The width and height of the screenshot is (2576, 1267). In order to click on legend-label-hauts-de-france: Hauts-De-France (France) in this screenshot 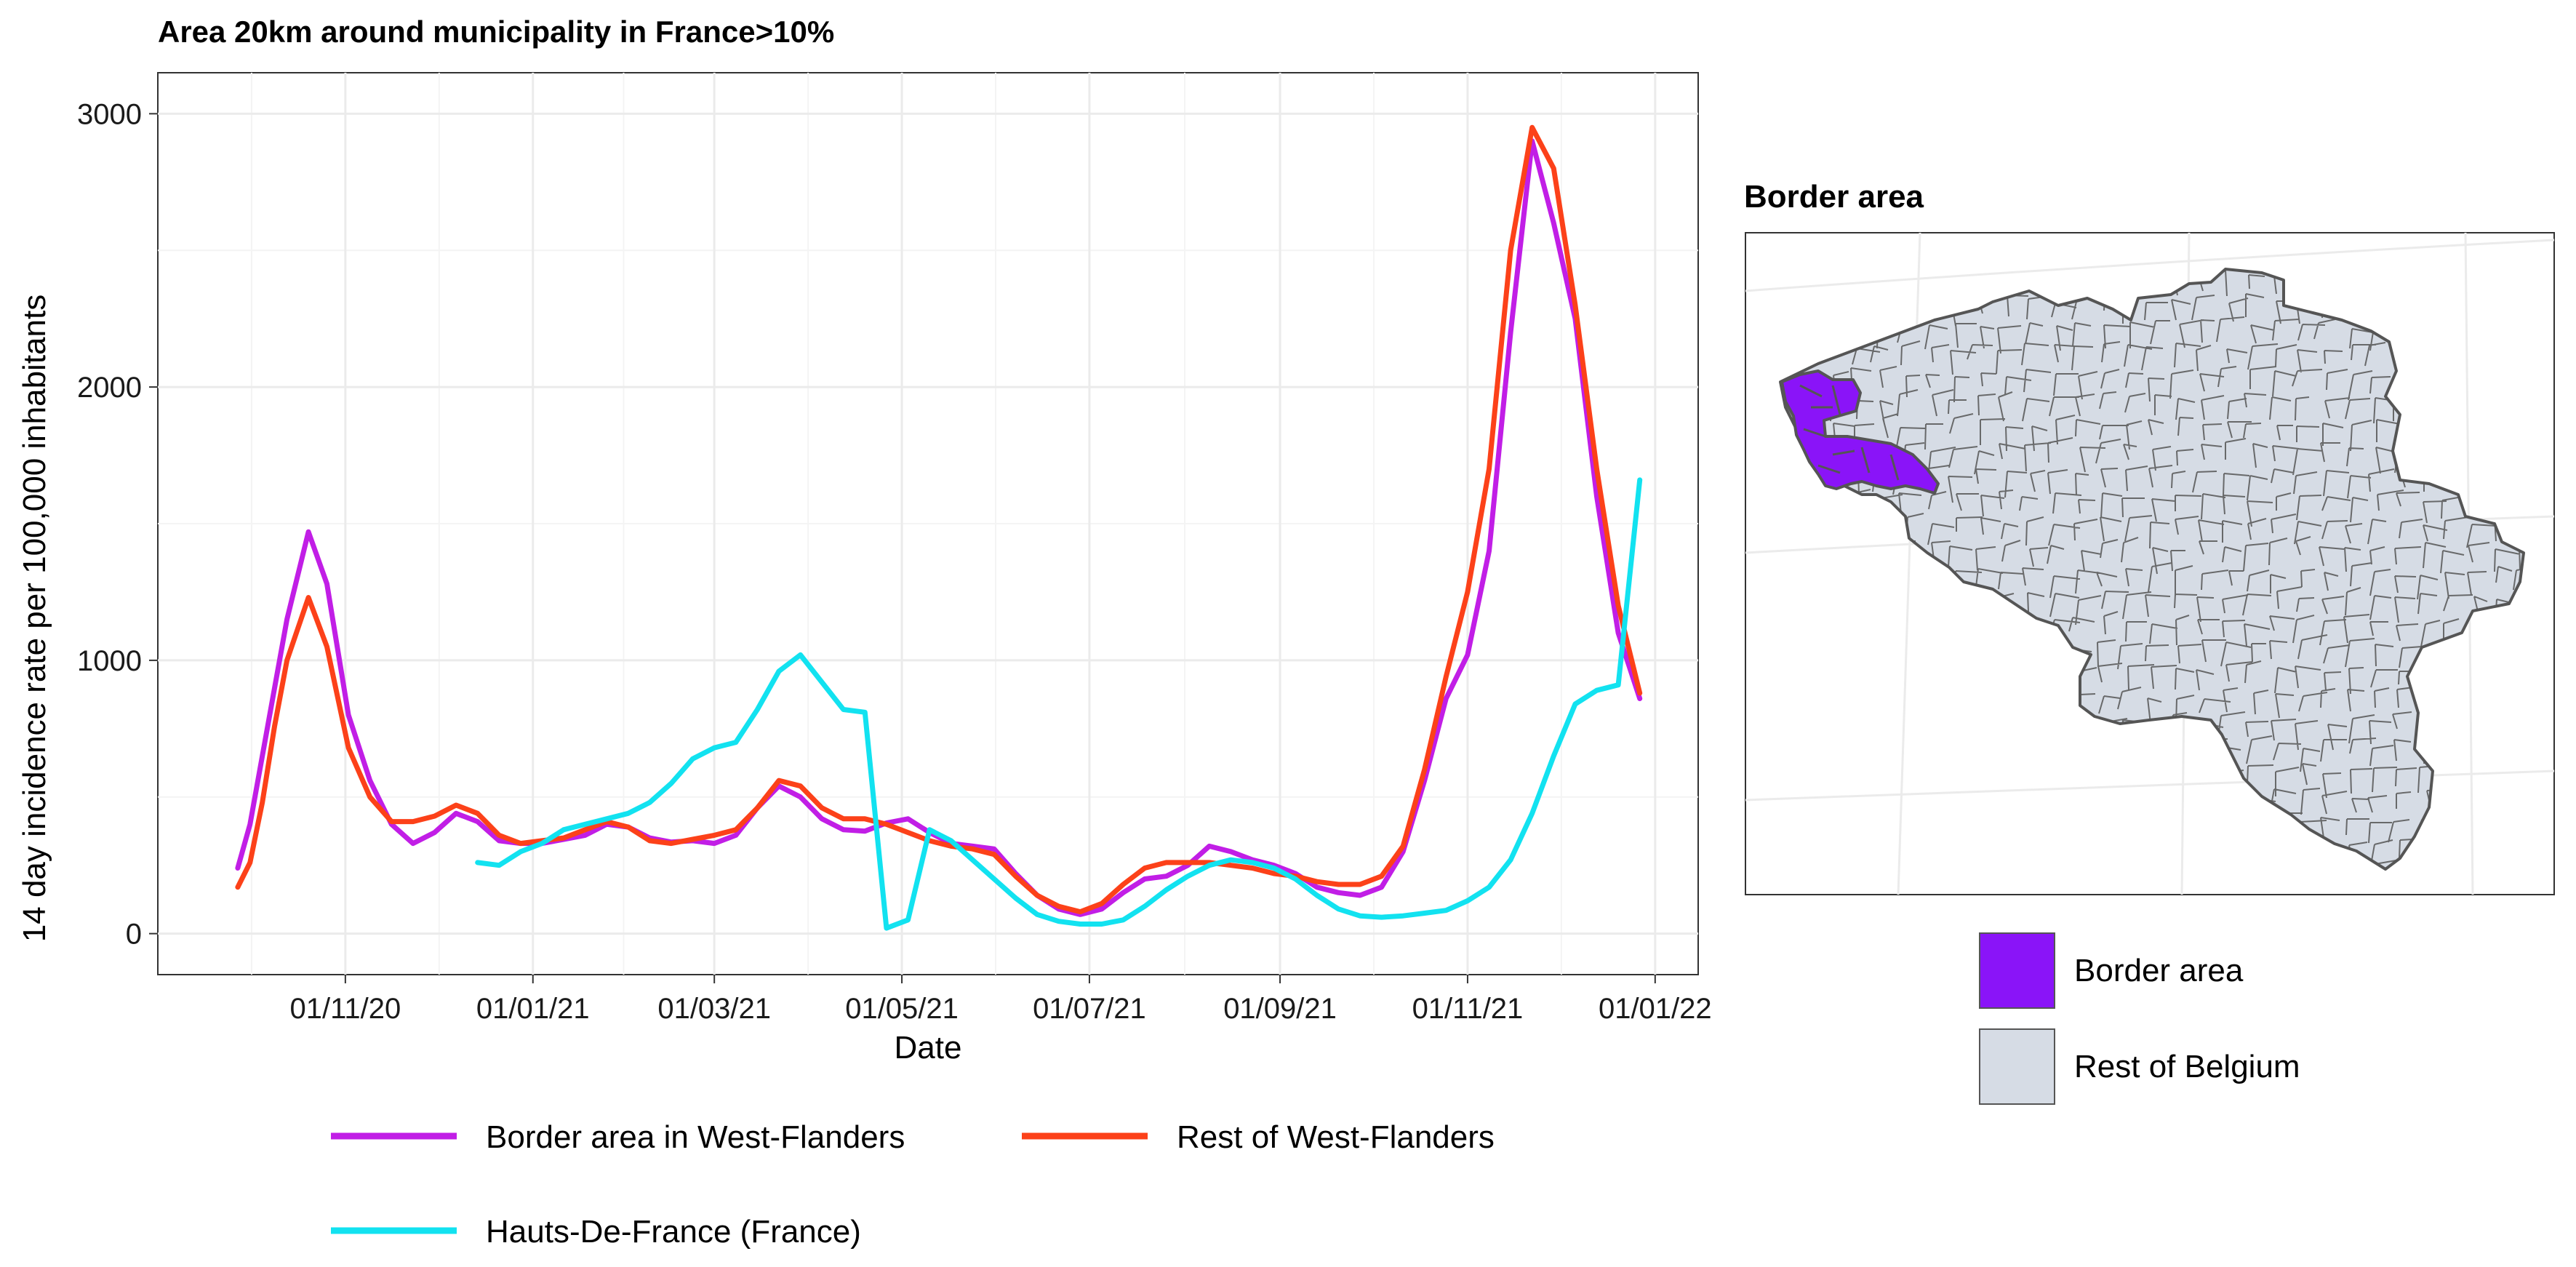, I will do `click(673, 1232)`.